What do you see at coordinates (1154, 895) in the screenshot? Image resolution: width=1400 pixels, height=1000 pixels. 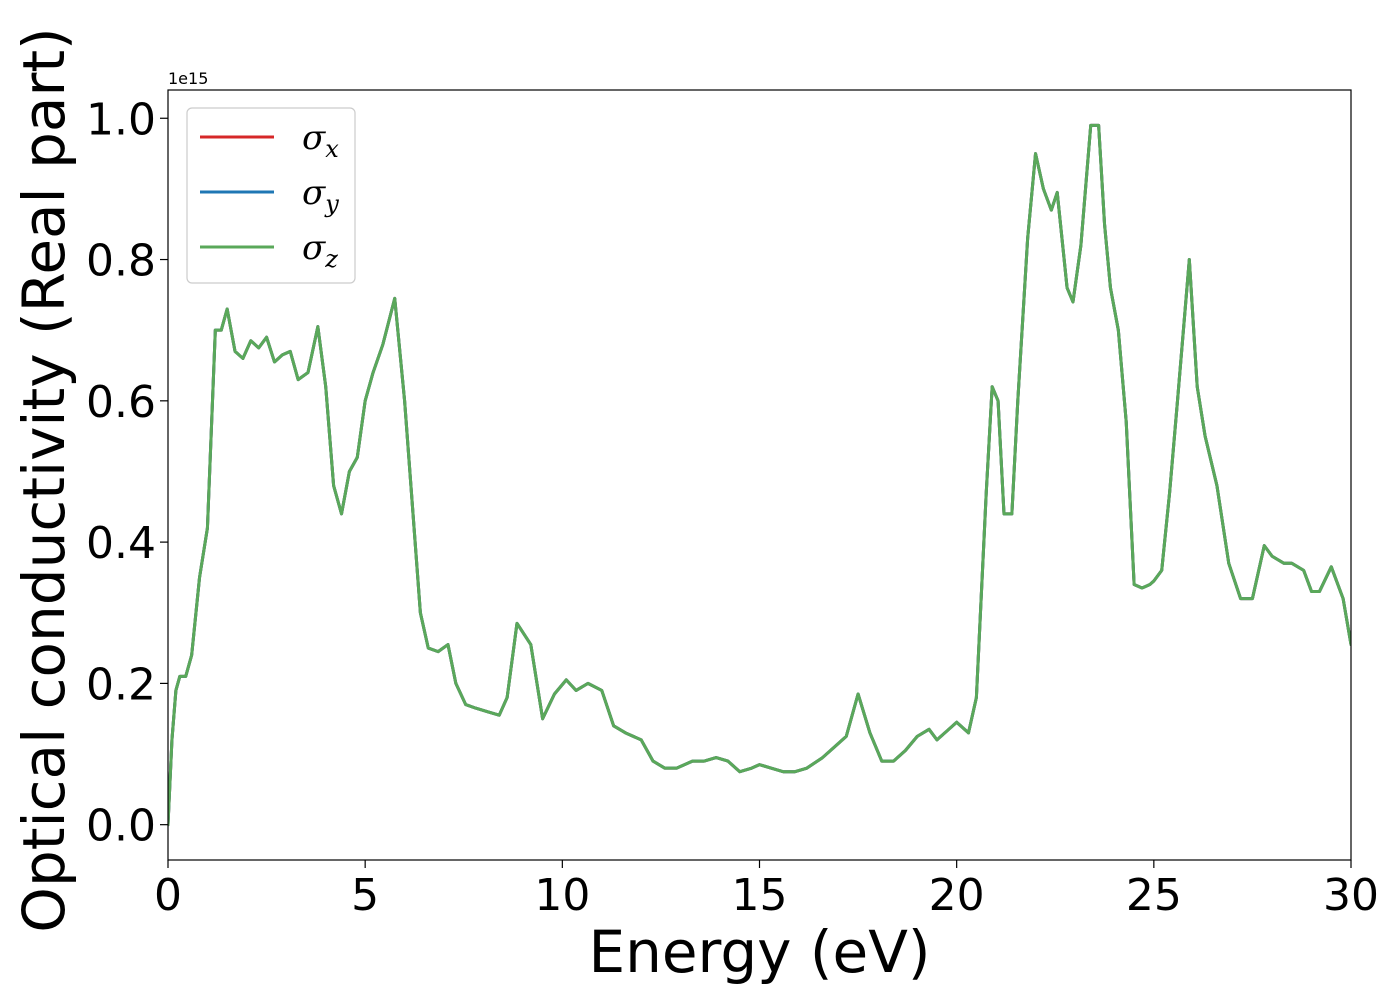 I see `x-tick-label: 25` at bounding box center [1154, 895].